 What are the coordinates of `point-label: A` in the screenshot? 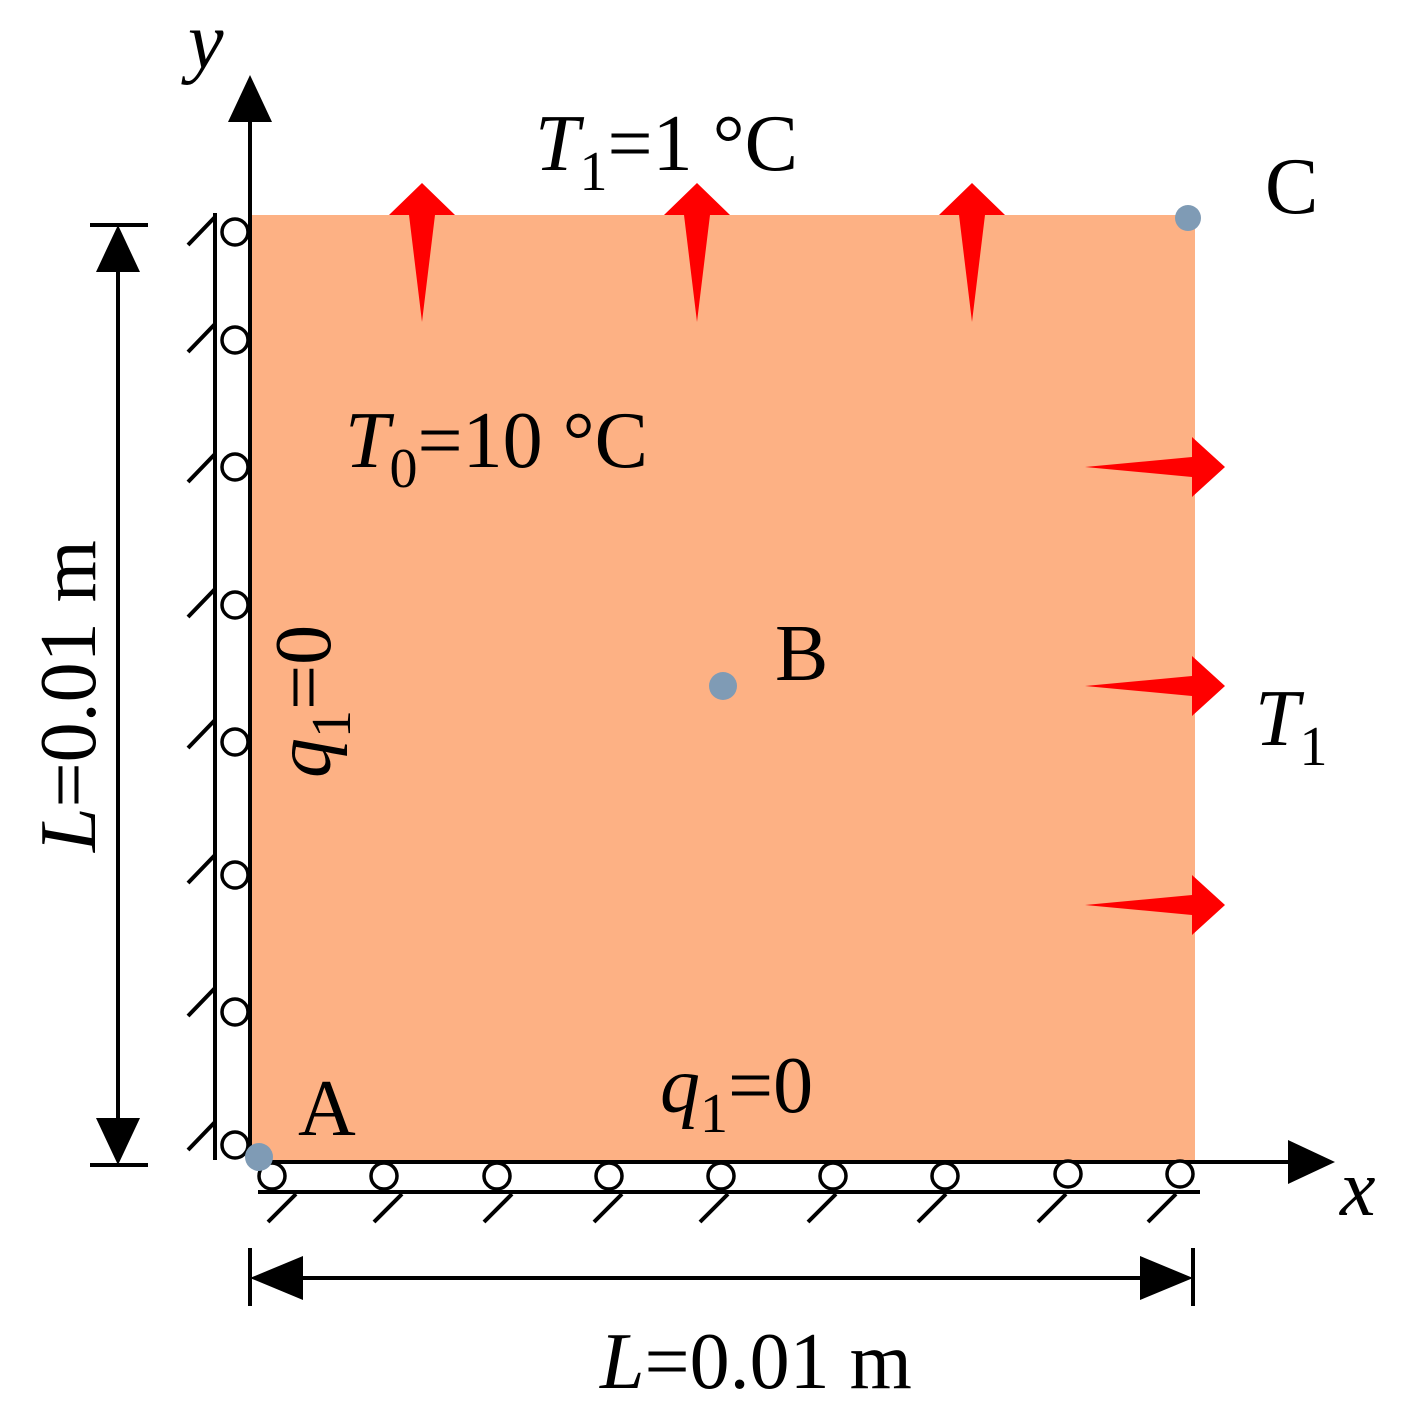 It's located at (327, 1109).